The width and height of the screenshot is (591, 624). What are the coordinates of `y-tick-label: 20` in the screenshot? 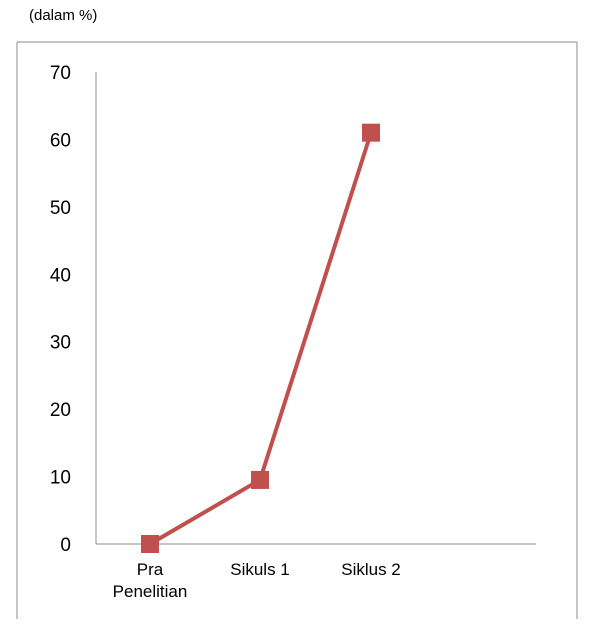 It's located at (60, 410).